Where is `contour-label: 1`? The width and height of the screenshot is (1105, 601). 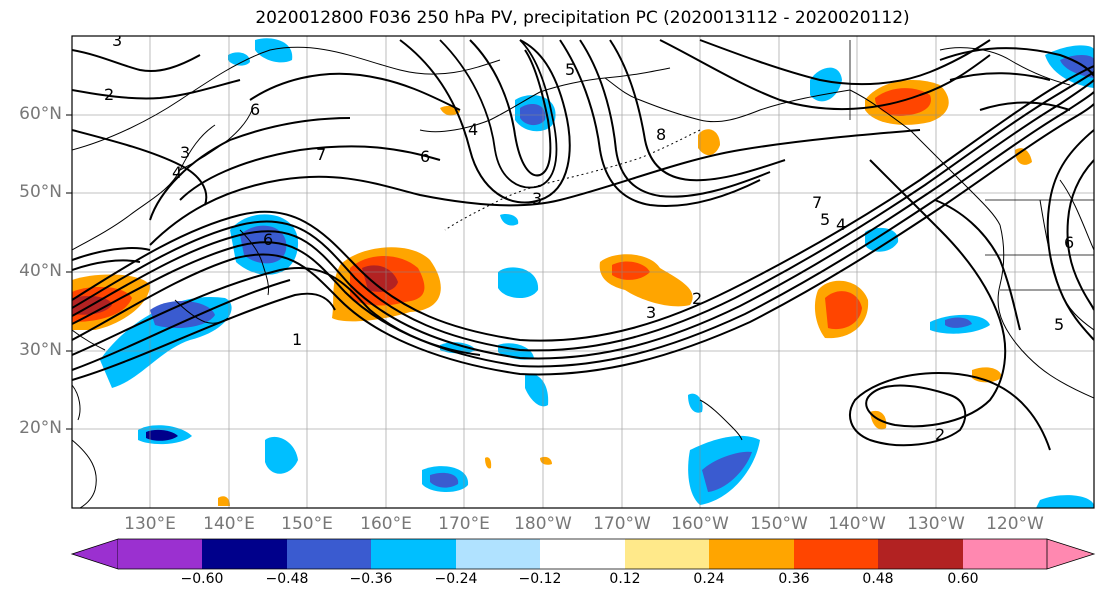
contour-label: 1 is located at coordinates (297, 339).